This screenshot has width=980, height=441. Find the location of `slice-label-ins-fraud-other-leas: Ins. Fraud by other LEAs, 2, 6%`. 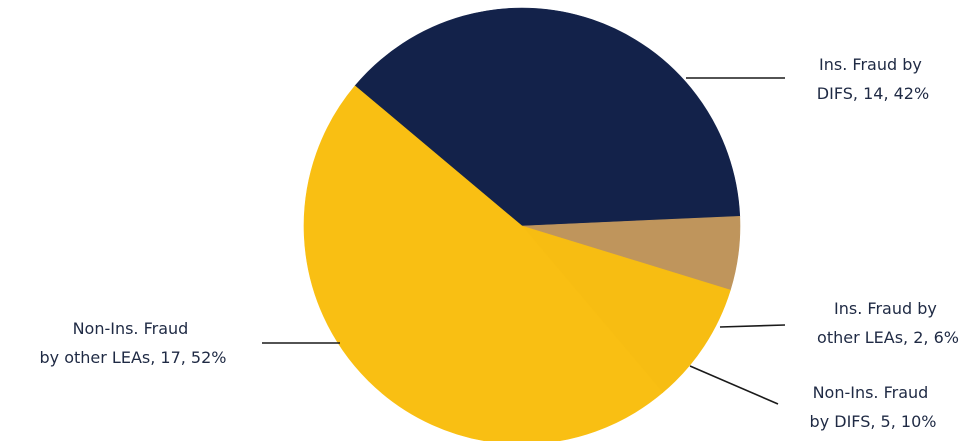

slice-label-ins-fraud-other-leas: Ins. Fraud by other LEAs, 2, 6% is located at coordinates (888, 323).